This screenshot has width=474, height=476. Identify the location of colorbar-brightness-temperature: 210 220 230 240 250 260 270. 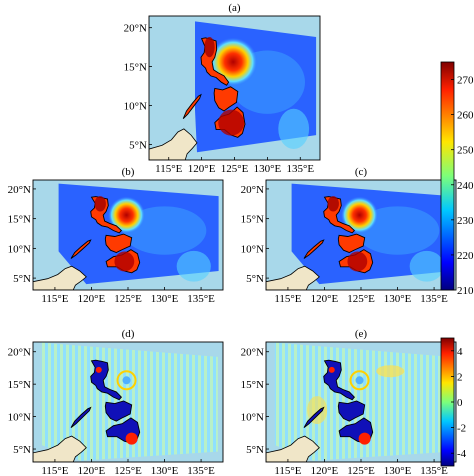
(457, 179).